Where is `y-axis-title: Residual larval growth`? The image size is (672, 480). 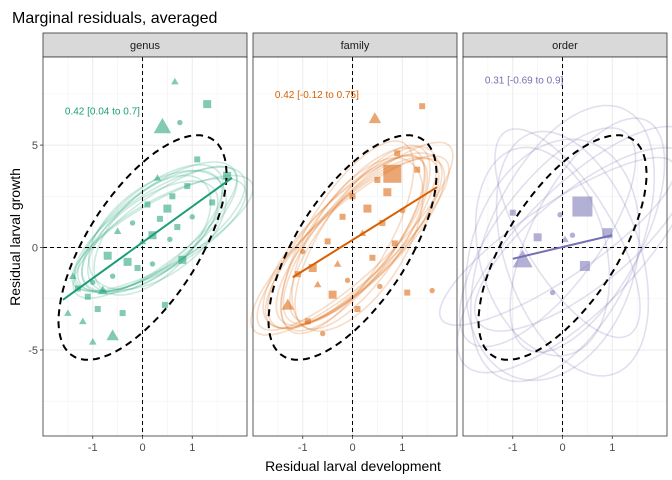
y-axis-title: Residual larval growth is located at coordinates (15, 237).